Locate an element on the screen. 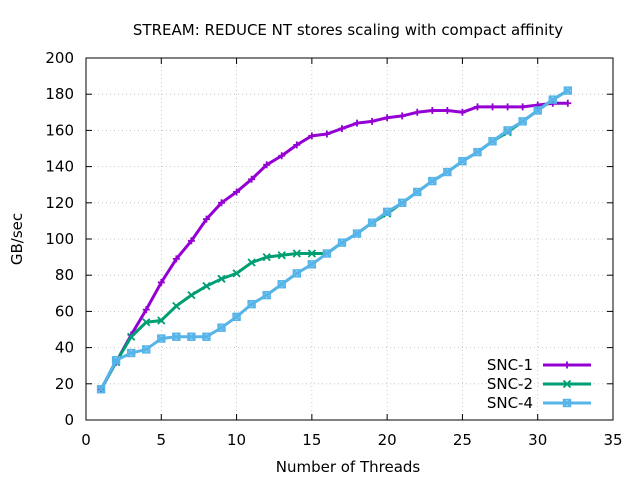 Image resolution: width=640 pixels, height=480 pixels. x-tick-label: 5 is located at coordinates (162, 440).